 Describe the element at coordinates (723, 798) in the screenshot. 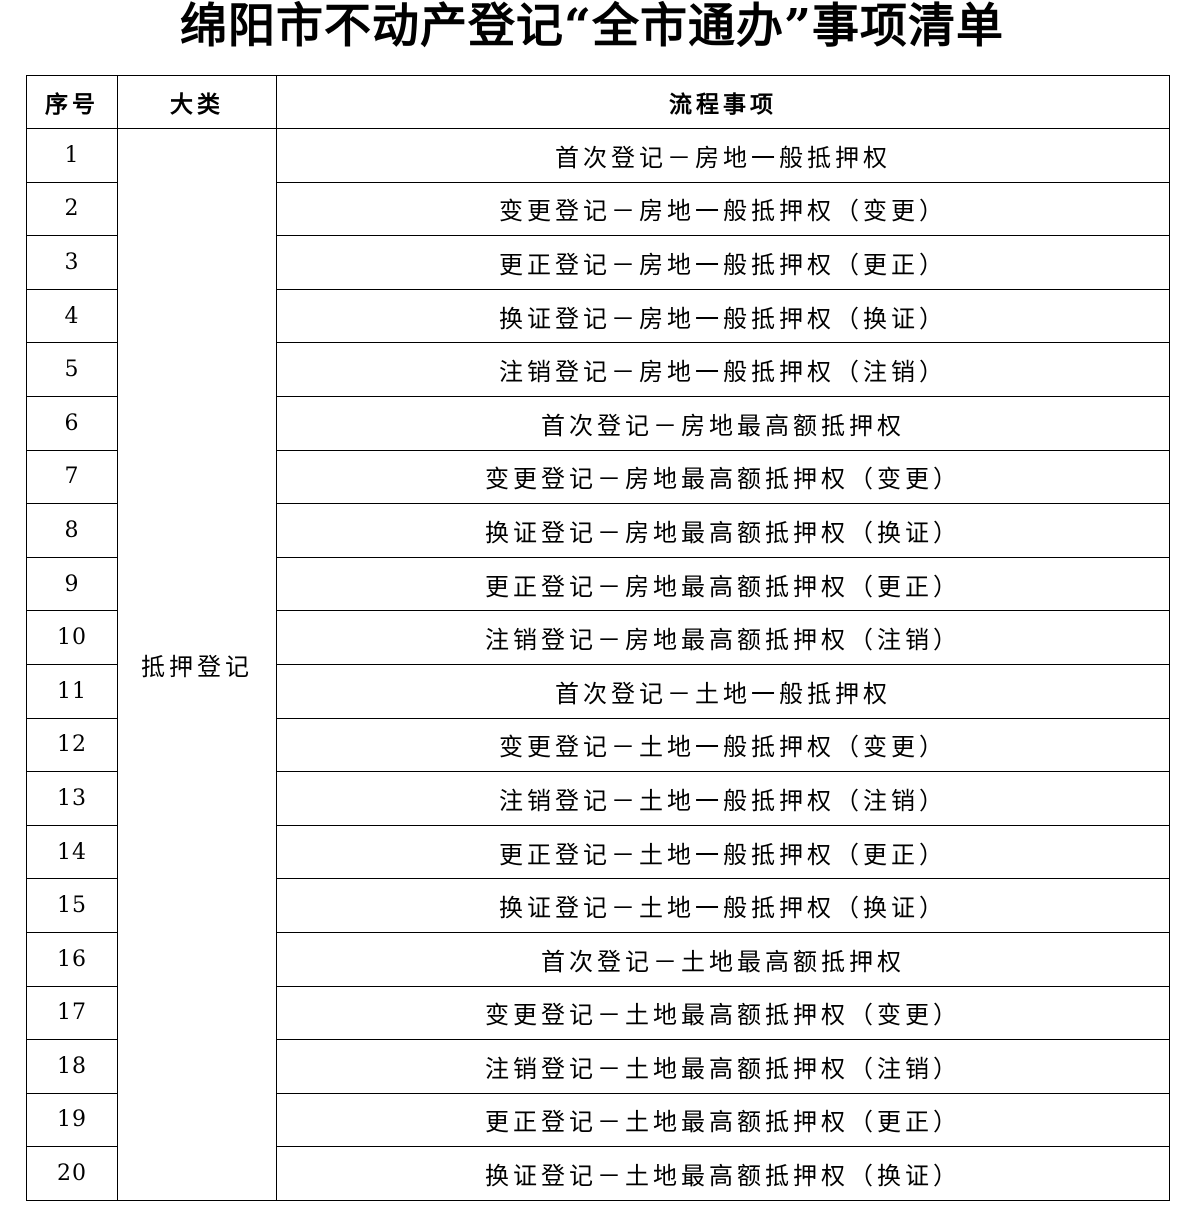

I see `row-item: 注销登记－土地一般抵押权（注销）` at that location.